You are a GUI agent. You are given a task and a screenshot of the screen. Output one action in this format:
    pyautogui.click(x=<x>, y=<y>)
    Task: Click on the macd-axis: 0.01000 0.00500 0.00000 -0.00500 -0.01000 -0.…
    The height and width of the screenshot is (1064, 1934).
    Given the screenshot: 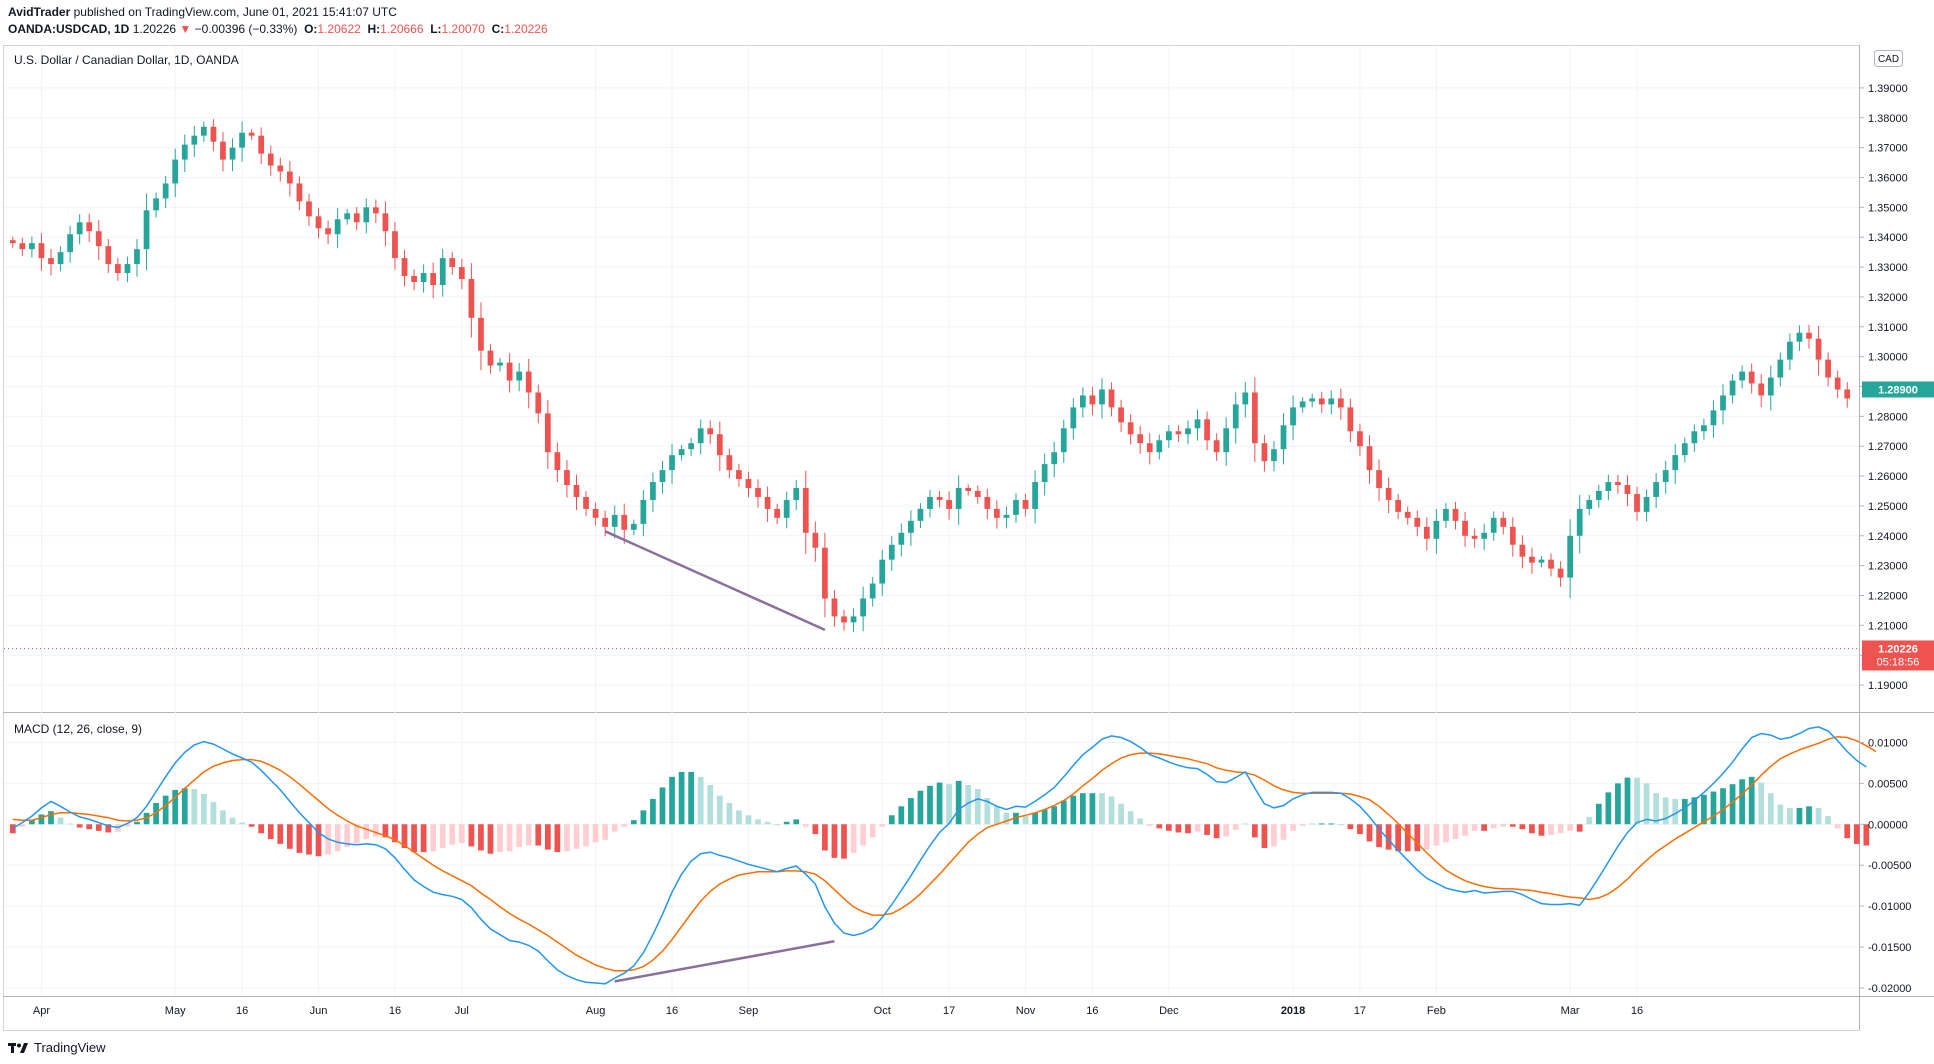 What is the action you would take?
    pyautogui.click(x=1885, y=866)
    